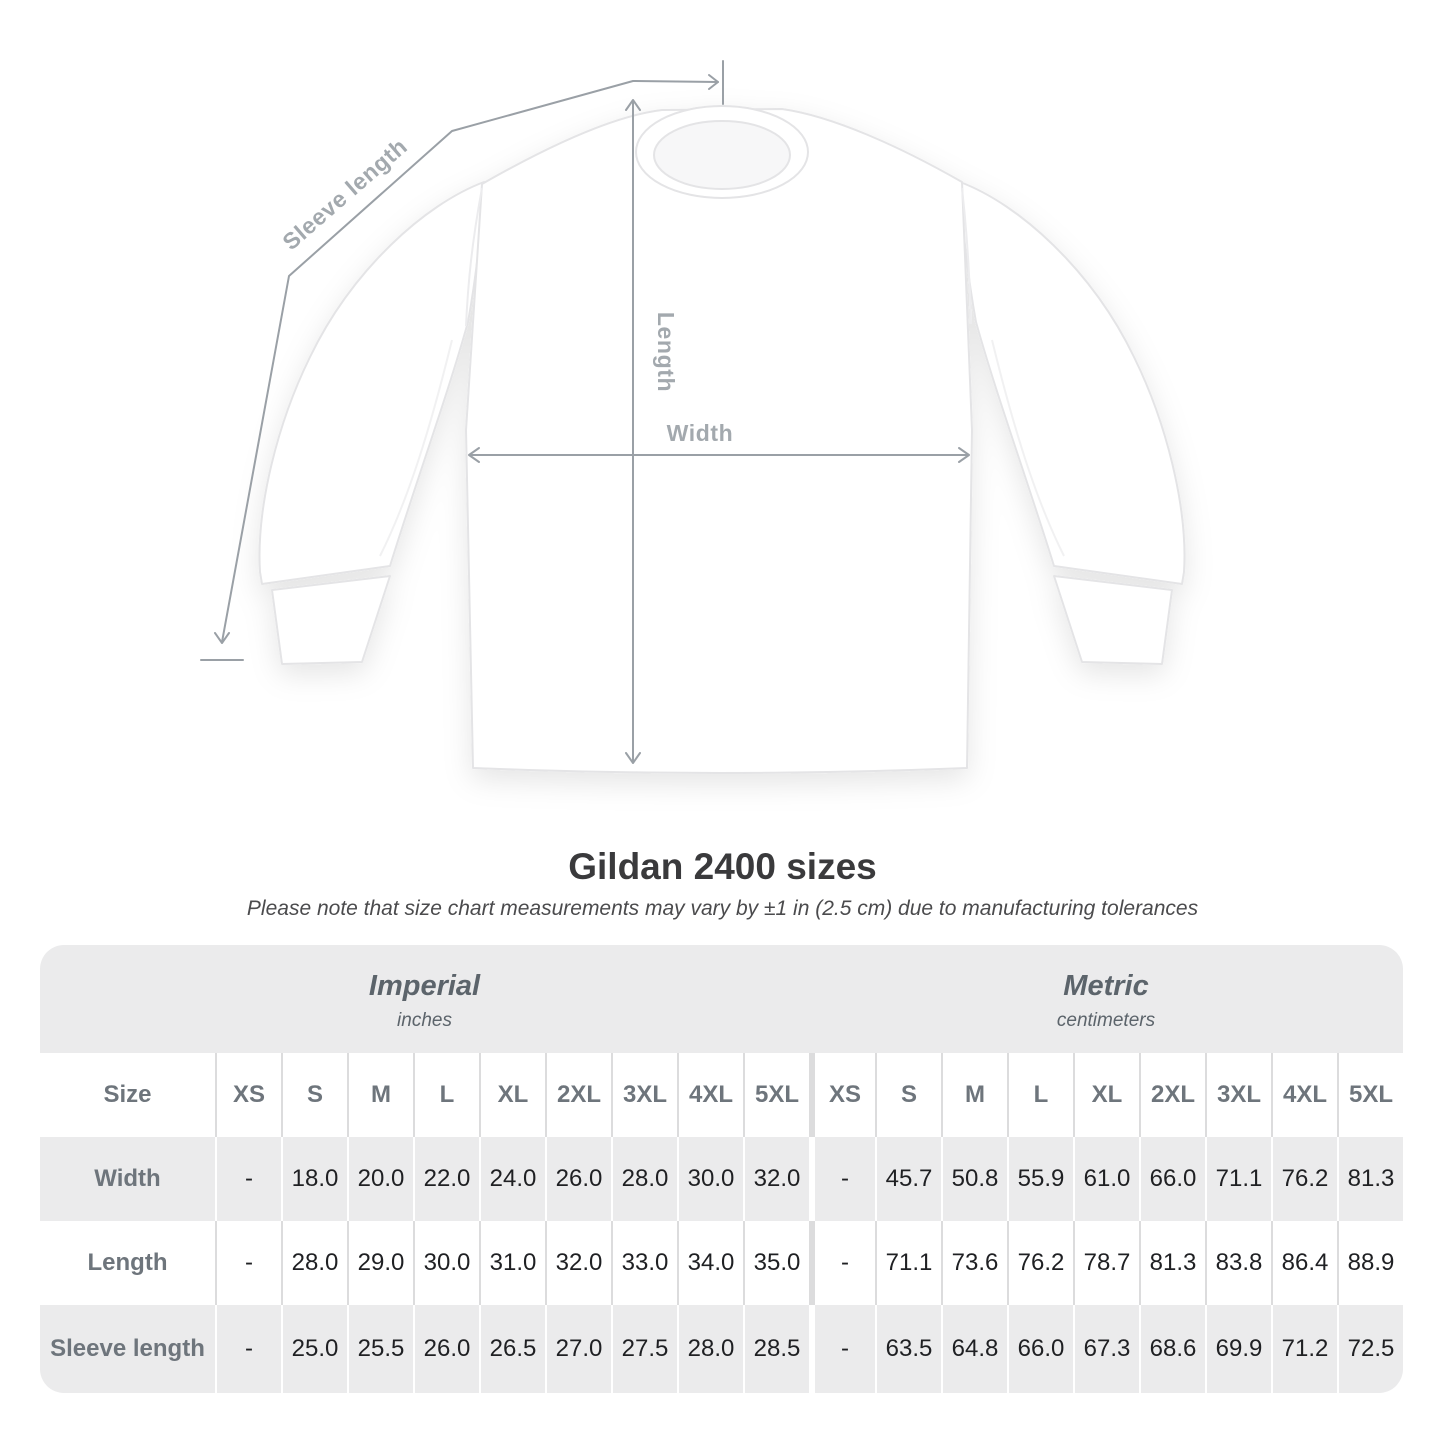 This screenshot has height=1445, width=1445. What do you see at coordinates (710, 1095) in the screenshot?
I see `size-col-header-imperial-4xl: 4XL` at bounding box center [710, 1095].